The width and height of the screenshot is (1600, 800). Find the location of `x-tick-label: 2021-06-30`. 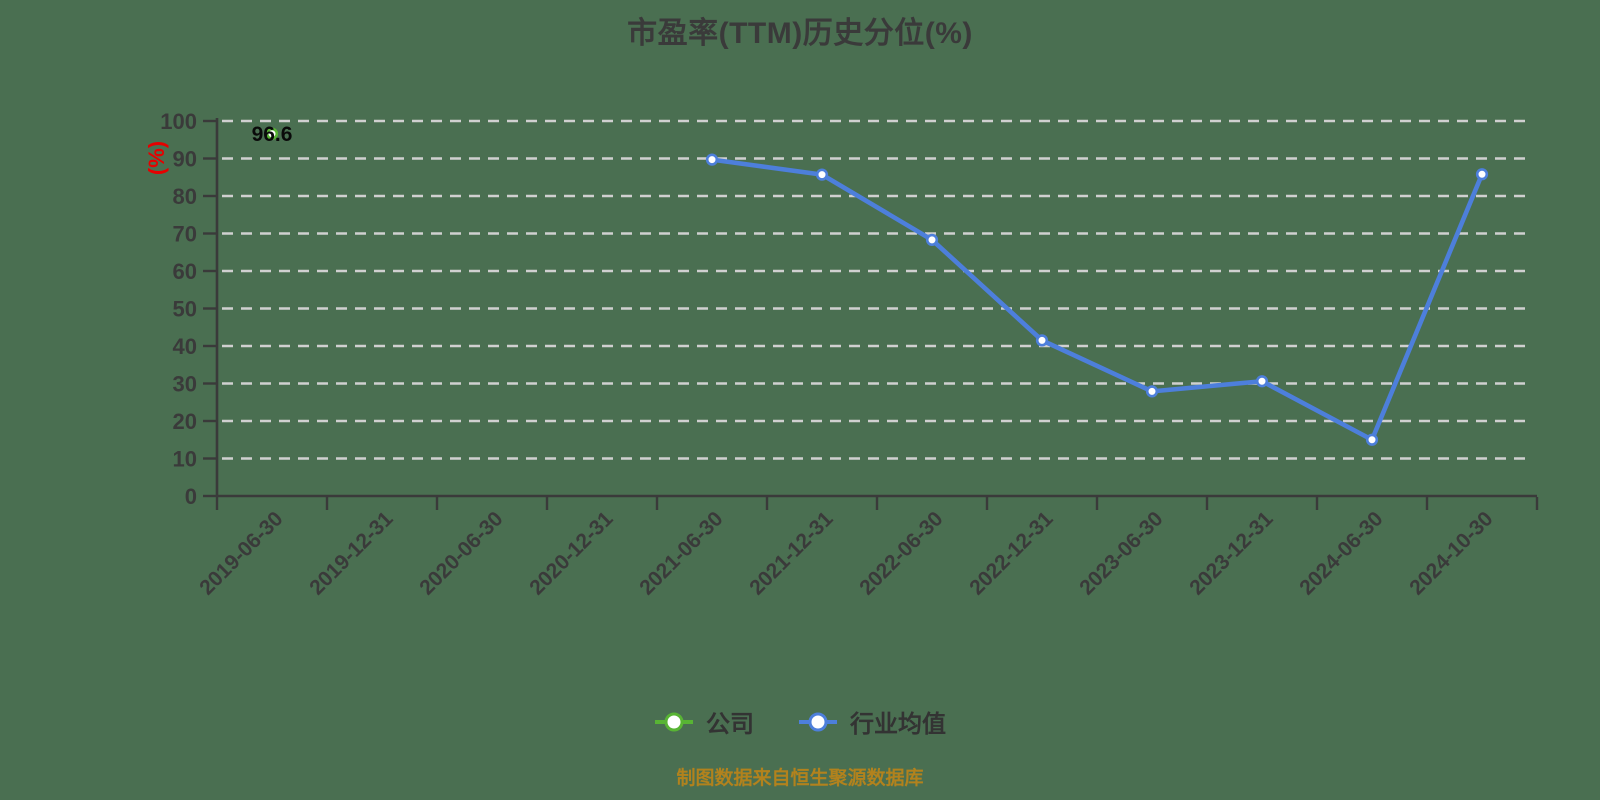

x-tick-label: 2021-06-30 is located at coordinates (681, 553).